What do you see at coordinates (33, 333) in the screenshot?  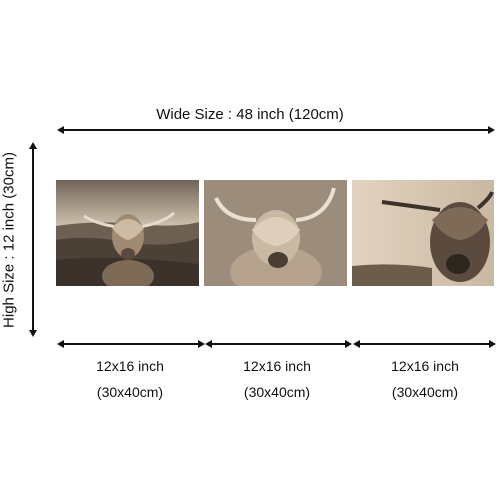 I see `high-arrow-bottom-head` at bounding box center [33, 333].